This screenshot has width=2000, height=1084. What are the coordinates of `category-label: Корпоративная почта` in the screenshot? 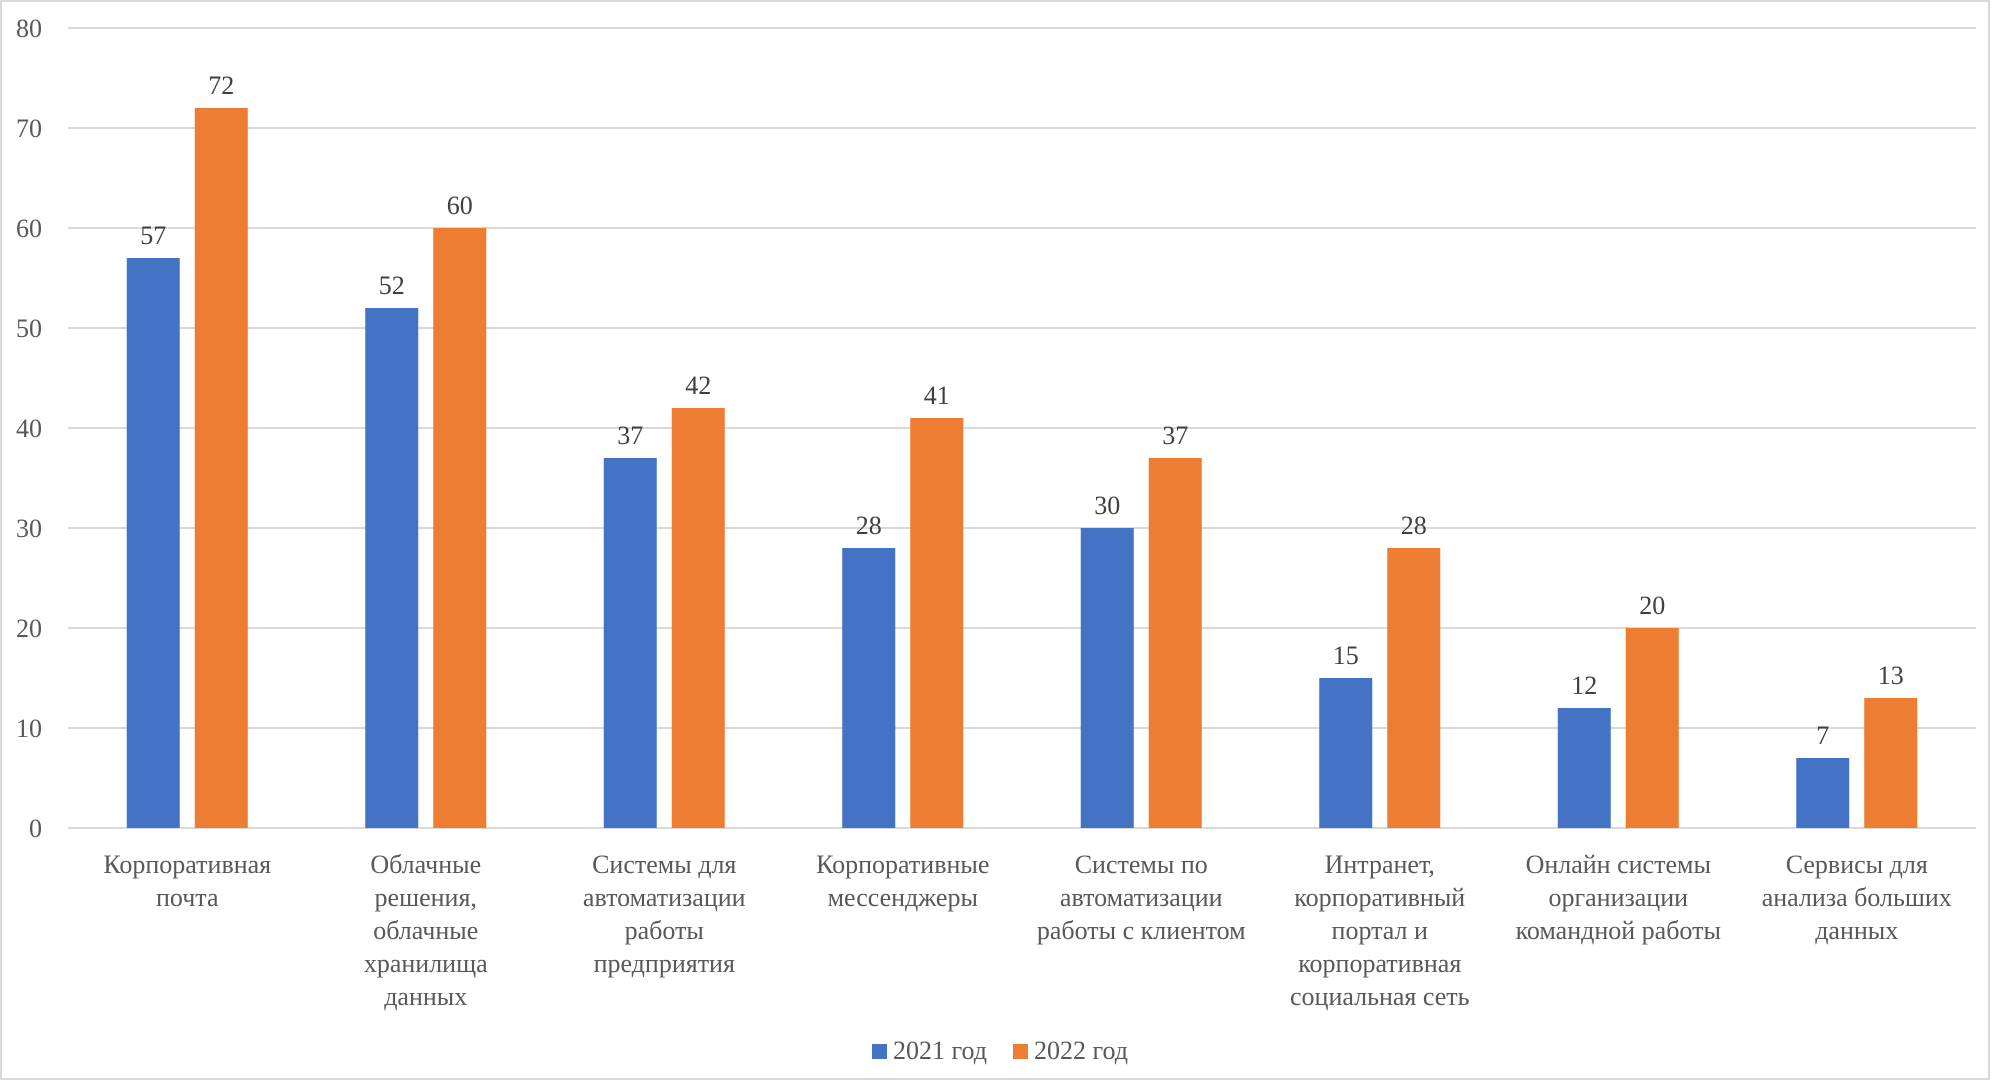 It's located at (187, 881).